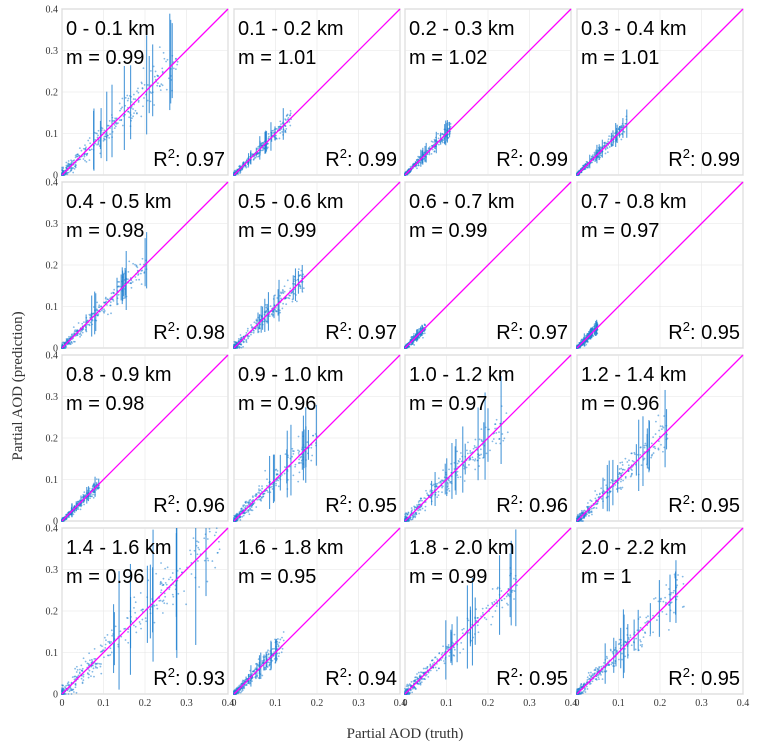  I want to click on panel-r2-label: R2: 0.96, so click(532, 504).